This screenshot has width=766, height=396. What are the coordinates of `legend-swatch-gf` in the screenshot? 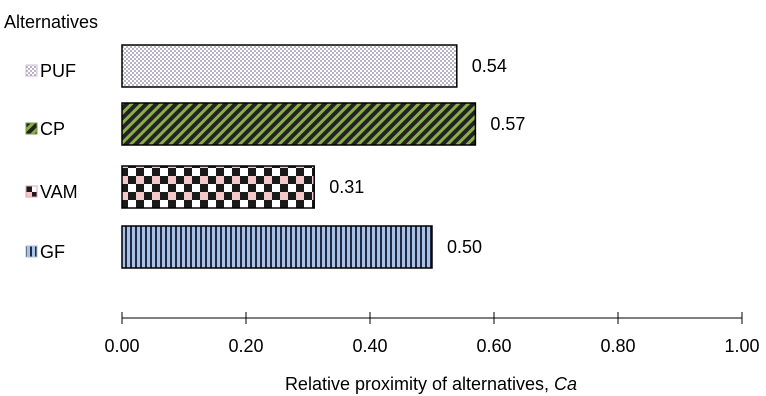 It's located at (31, 251).